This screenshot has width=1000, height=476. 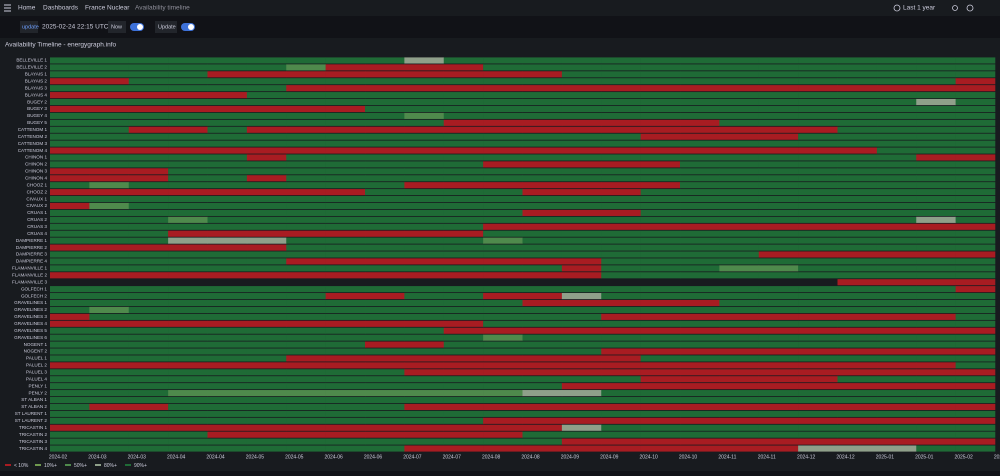 What do you see at coordinates (491, 457) in the screenshot?
I see `x-tick-label: 2024-08` at bounding box center [491, 457].